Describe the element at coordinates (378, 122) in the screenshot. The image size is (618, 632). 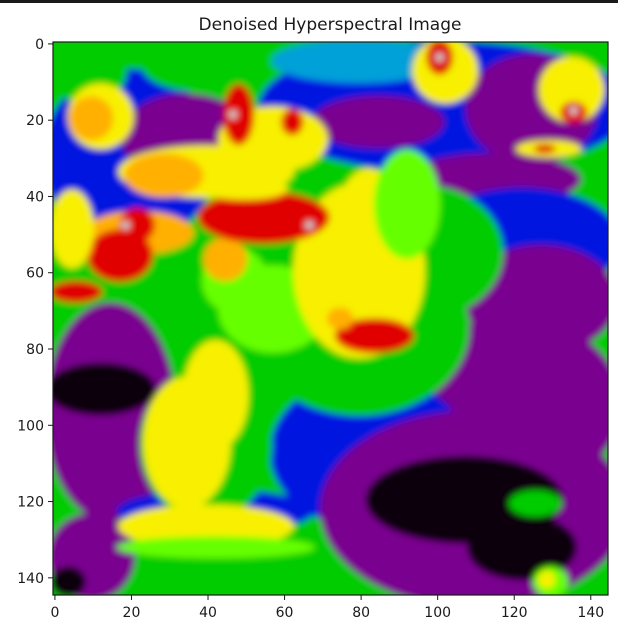
I see `heatmap-region-purple` at that location.